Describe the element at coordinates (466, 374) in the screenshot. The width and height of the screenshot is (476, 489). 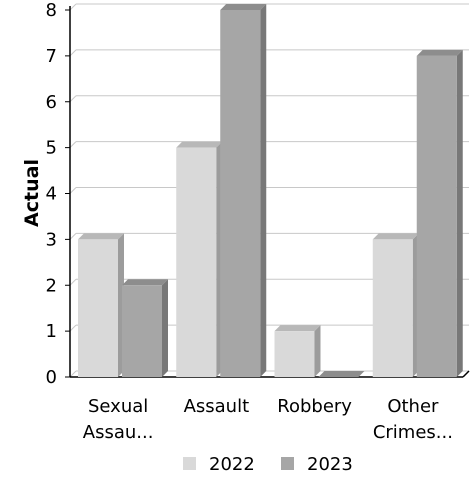
I see `x-axis-depth-line` at that location.